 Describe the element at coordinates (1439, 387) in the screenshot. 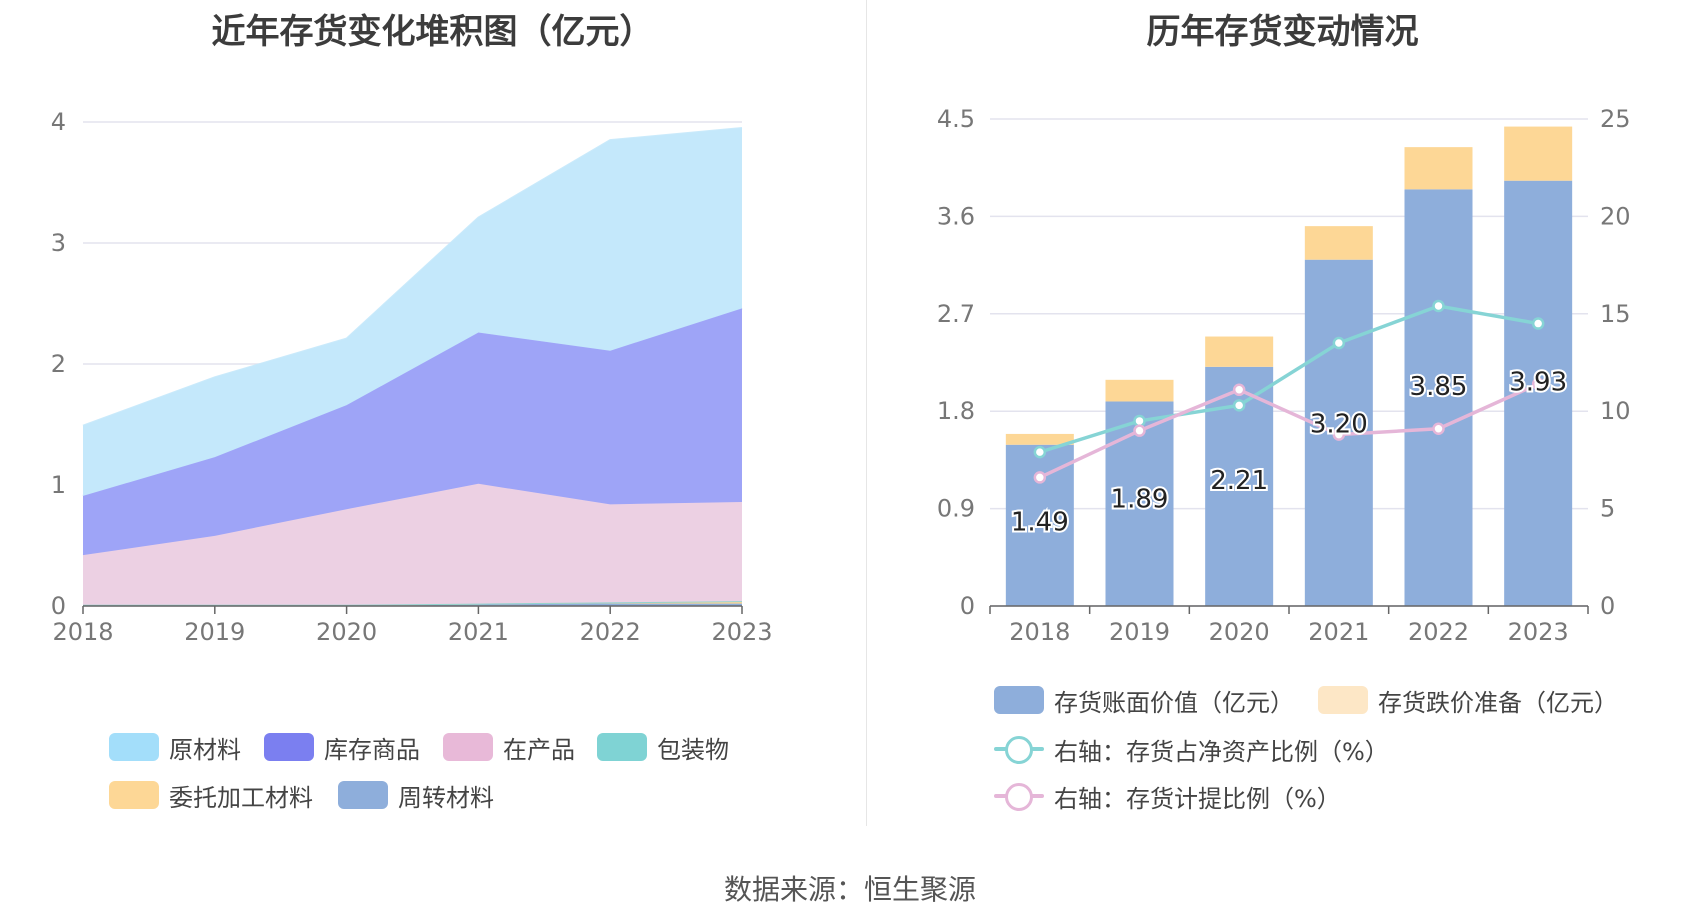

I see `bar-value-label: 3.85` at that location.